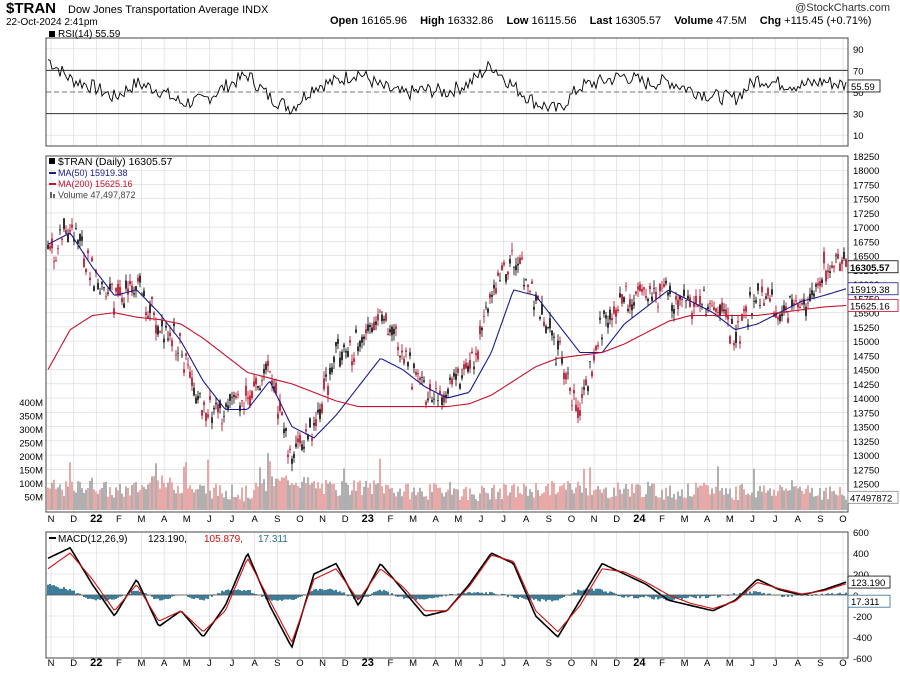 This screenshot has height=673, width=900. I want to click on price-legend-swatch, so click(52, 161).